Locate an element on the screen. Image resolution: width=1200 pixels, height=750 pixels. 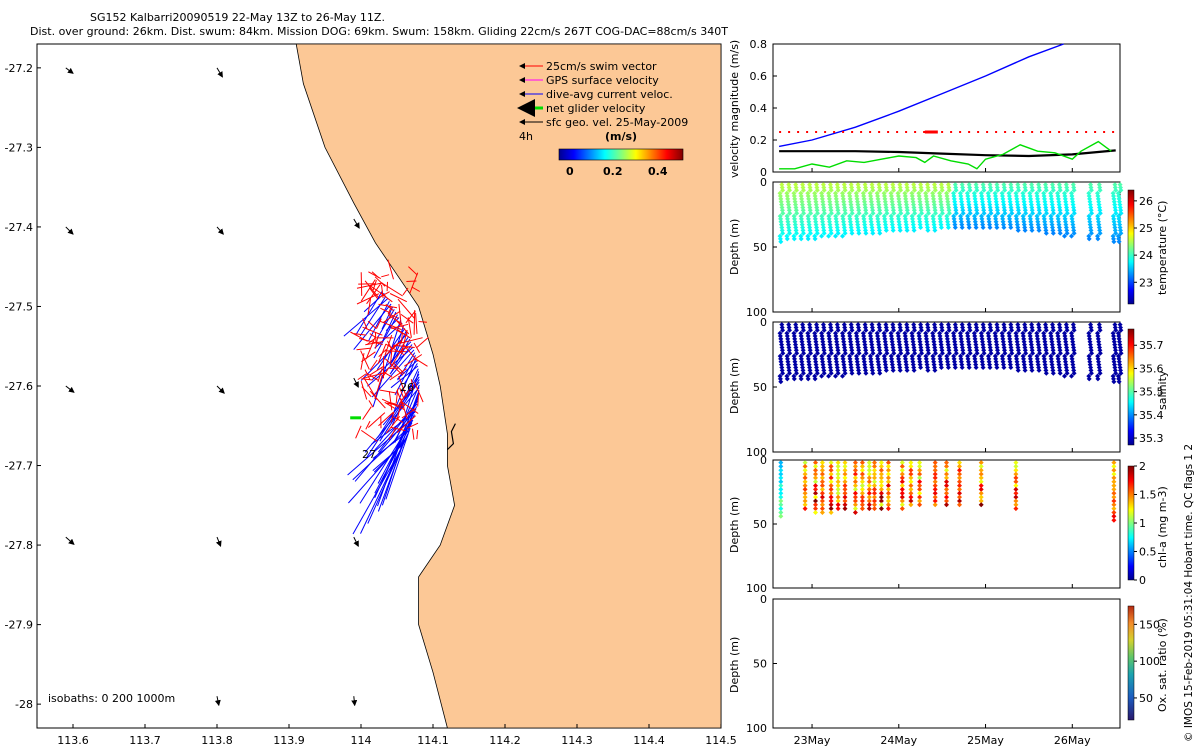
map-x-tick-label: 114.3 is located at coordinates (577, 740).